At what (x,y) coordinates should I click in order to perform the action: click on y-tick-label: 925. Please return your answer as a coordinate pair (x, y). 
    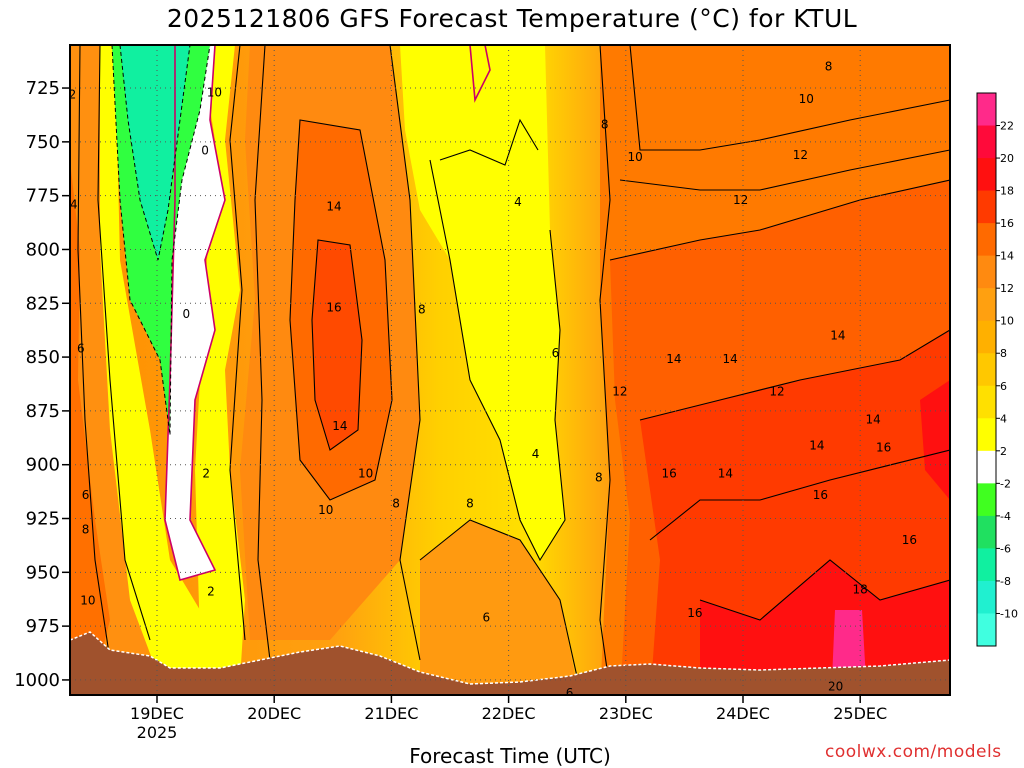
    Looking at the image, I should click on (43, 519).